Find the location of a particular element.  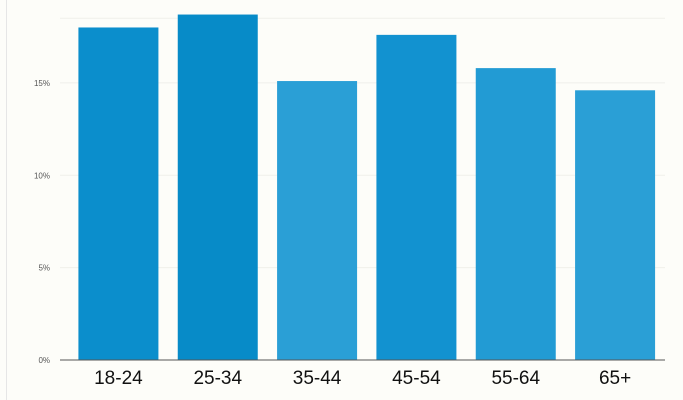

y-axis-ticks: 0% 5% 10% 15% is located at coordinates (42, 222).